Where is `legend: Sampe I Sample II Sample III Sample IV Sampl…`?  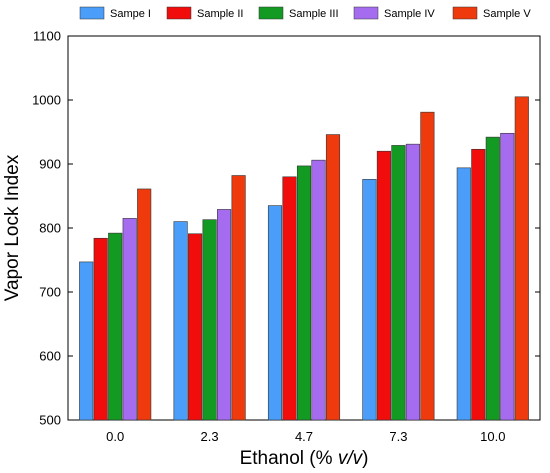 legend: Sampe I Sample II Sample III Sample IV Sampl… is located at coordinates (305, 13).